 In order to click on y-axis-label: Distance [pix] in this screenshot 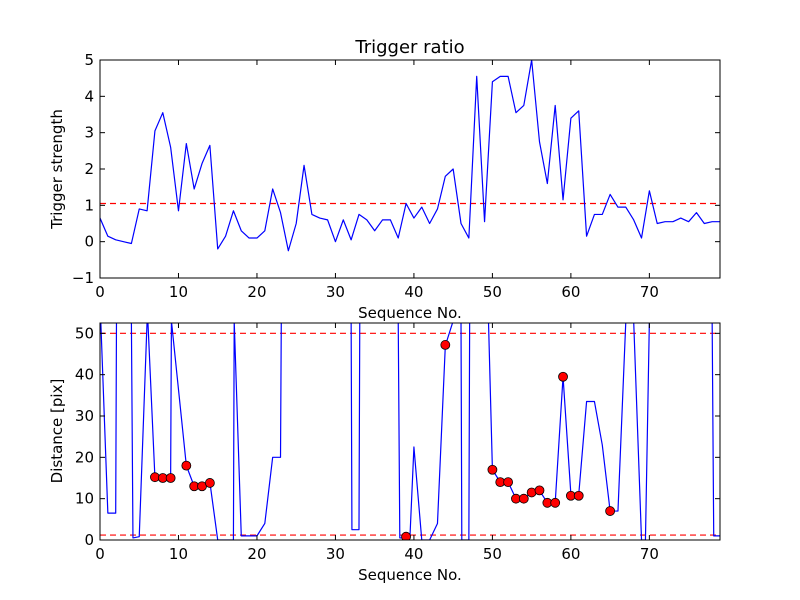, I will do `click(57, 431)`.